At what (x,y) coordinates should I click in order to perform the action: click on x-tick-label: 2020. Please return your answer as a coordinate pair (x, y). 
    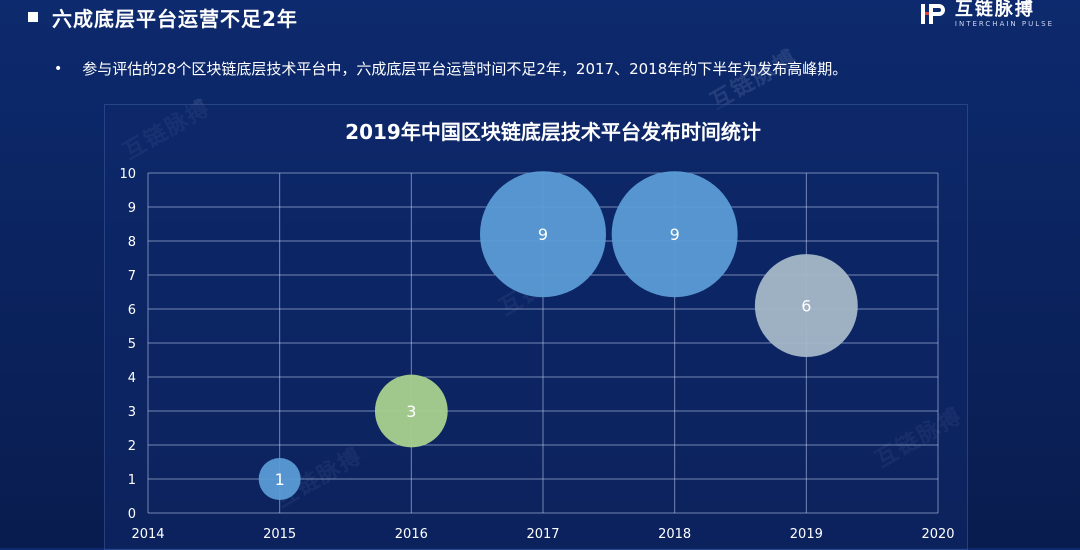
    Looking at the image, I should click on (937, 534).